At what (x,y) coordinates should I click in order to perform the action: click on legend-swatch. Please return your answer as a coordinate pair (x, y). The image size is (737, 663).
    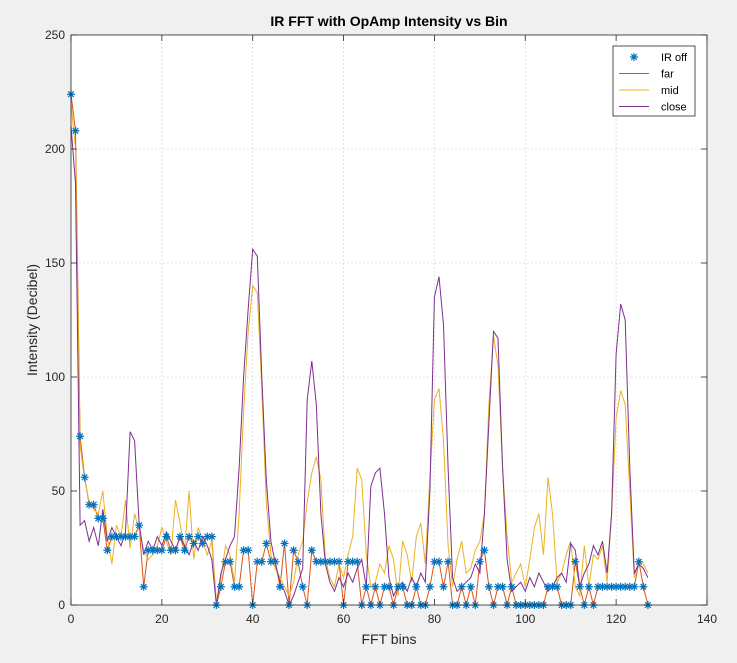
    Looking at the image, I should click on (634, 57).